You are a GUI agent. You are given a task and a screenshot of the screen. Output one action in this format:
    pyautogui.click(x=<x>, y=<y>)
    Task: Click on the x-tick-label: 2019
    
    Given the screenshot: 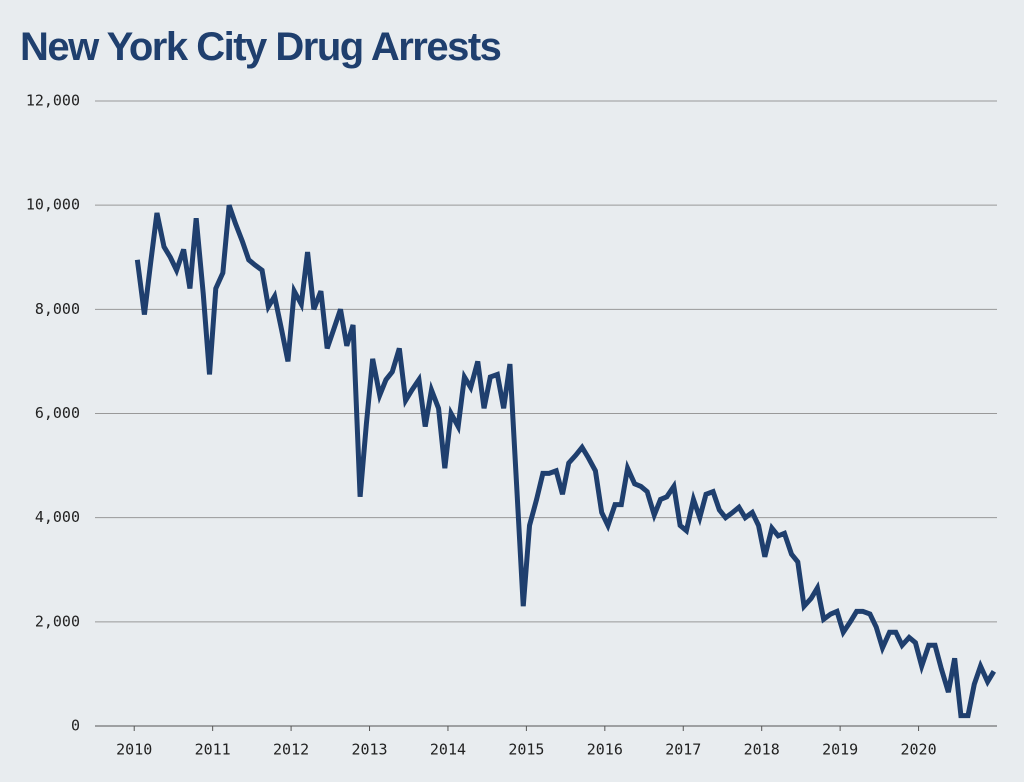 What is the action you would take?
    pyautogui.click(x=840, y=750)
    